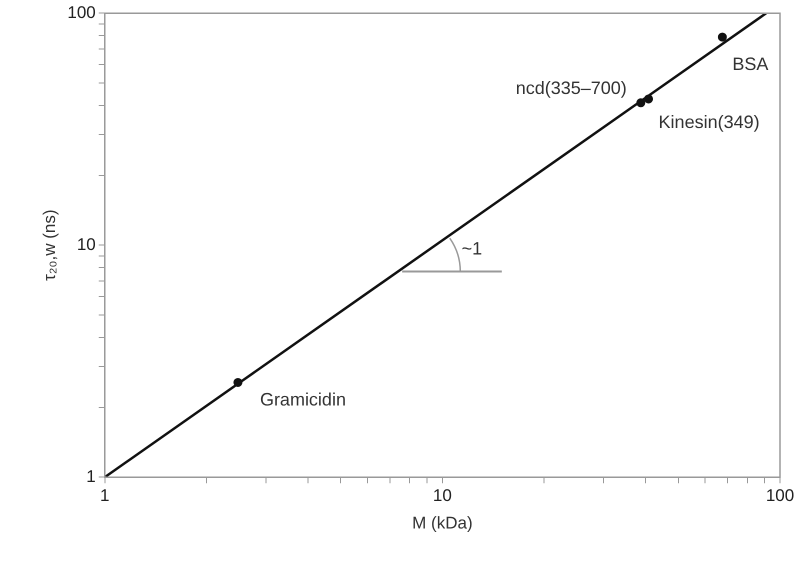 The image size is (802, 568). I want to click on annotation: ~1, so click(472, 248).